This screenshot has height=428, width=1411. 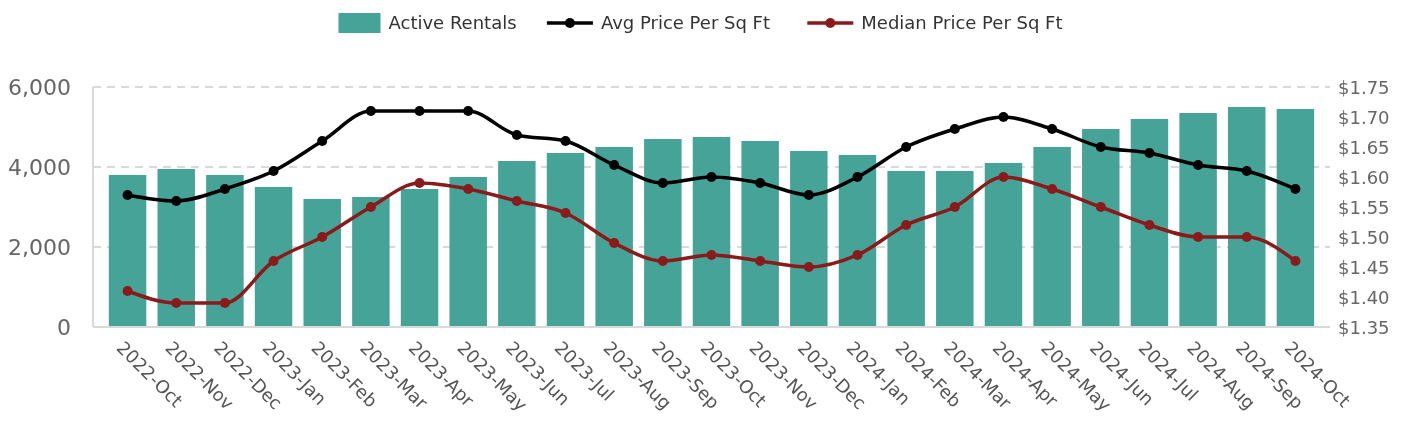 What do you see at coordinates (1364, 297) in the screenshot?
I see `y2-tick-label: $1.40` at bounding box center [1364, 297].